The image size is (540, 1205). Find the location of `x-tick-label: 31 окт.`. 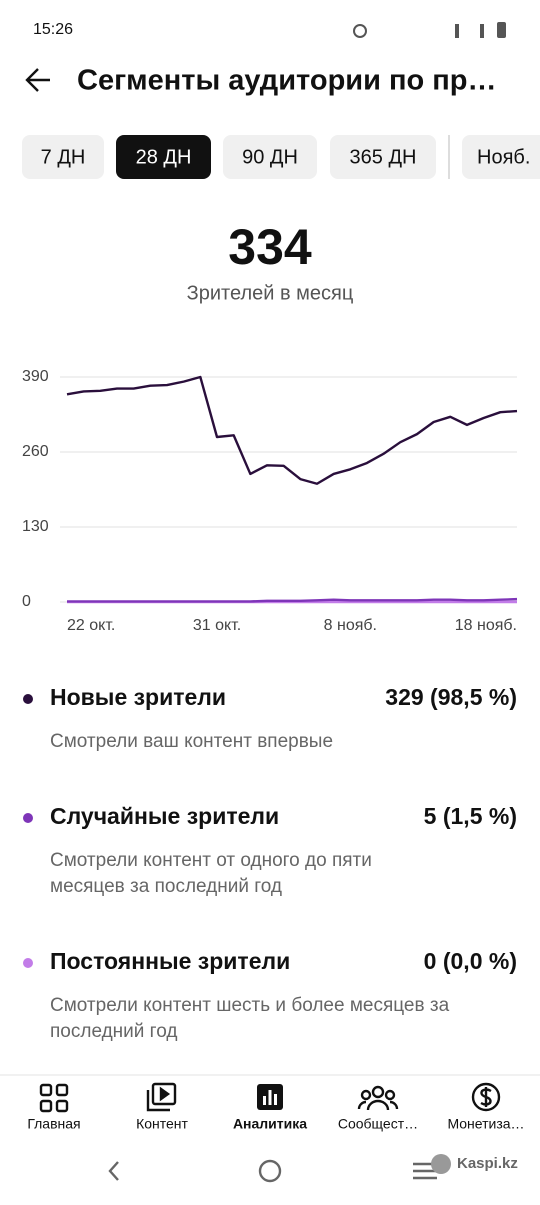

x-tick-label: 31 окт. is located at coordinates (217, 625).